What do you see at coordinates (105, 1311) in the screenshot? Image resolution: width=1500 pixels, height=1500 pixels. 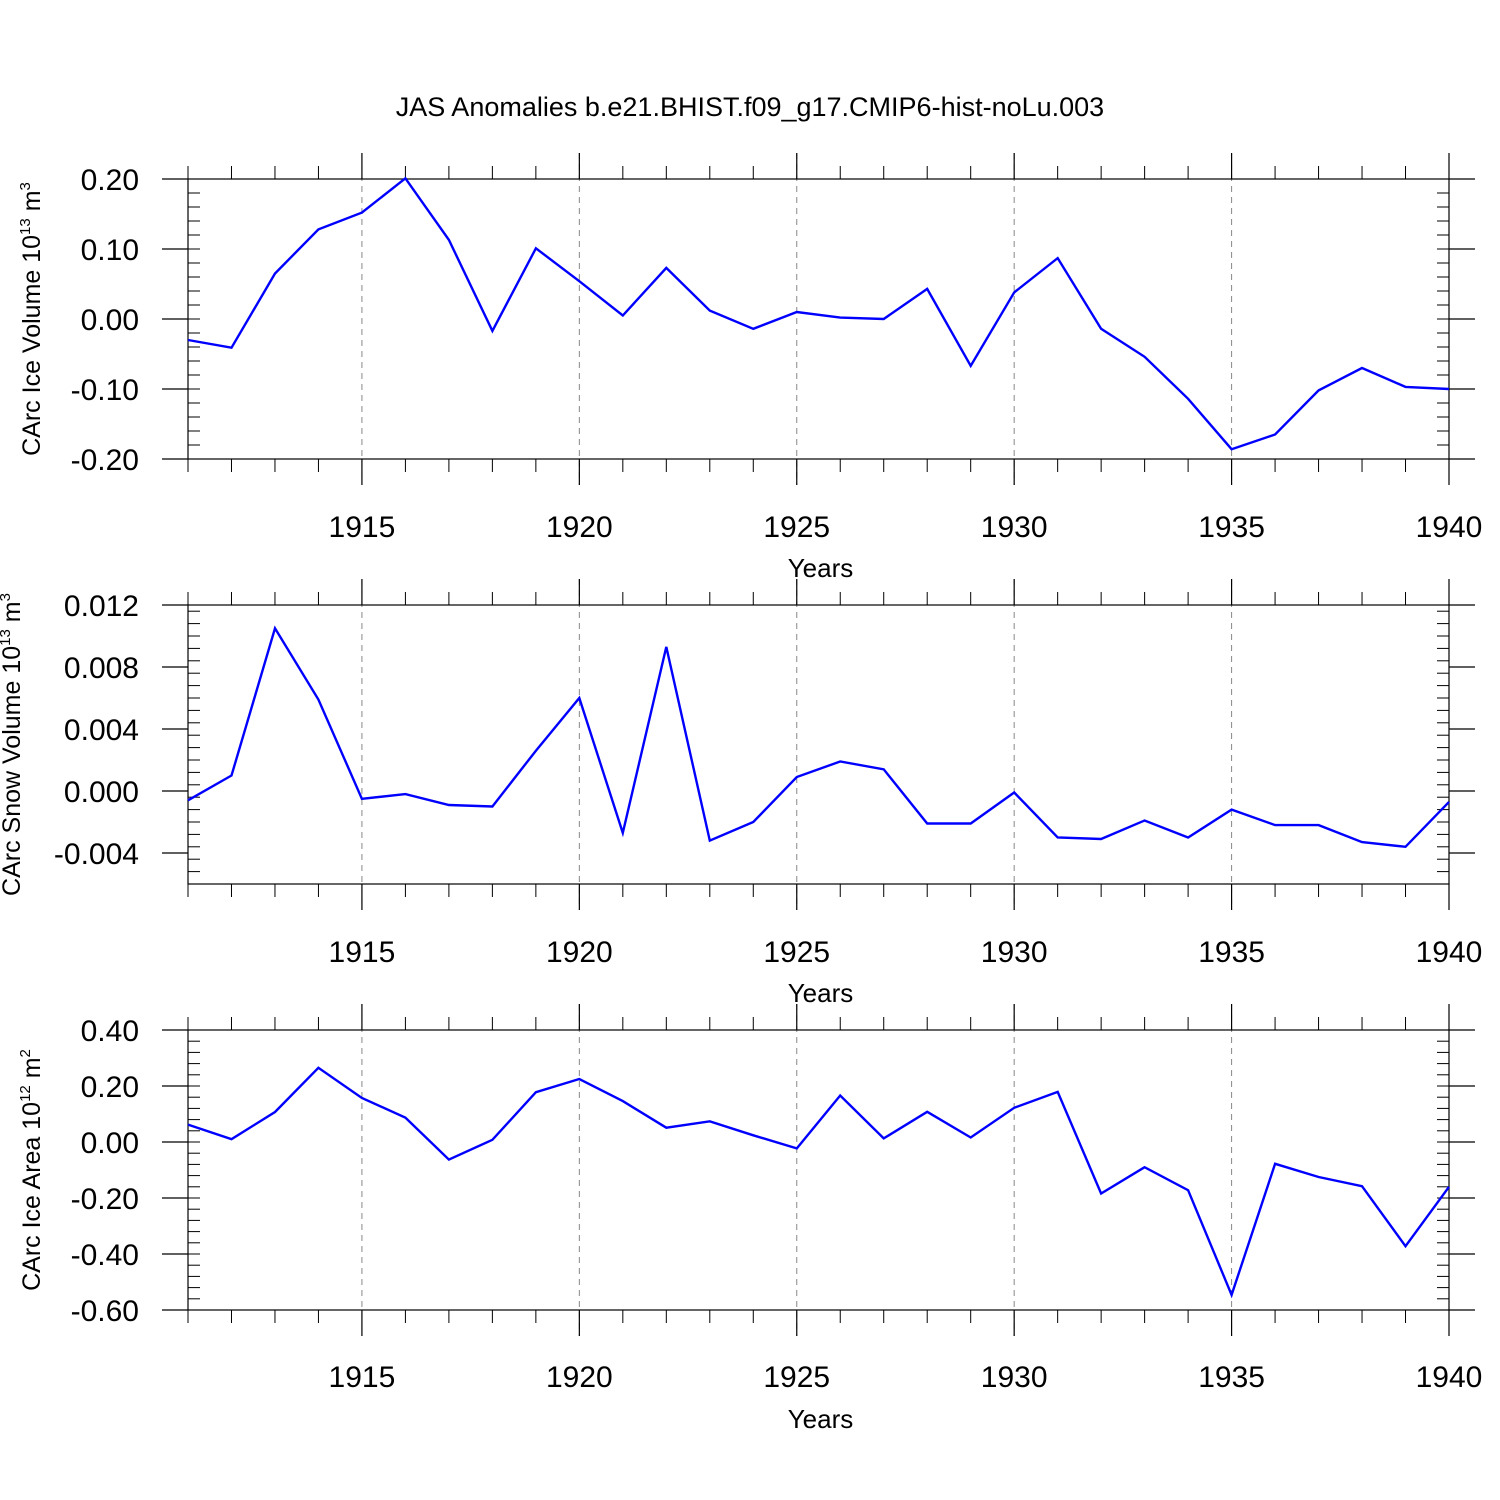 I see `y-tick-label: -0.60` at bounding box center [105, 1311].